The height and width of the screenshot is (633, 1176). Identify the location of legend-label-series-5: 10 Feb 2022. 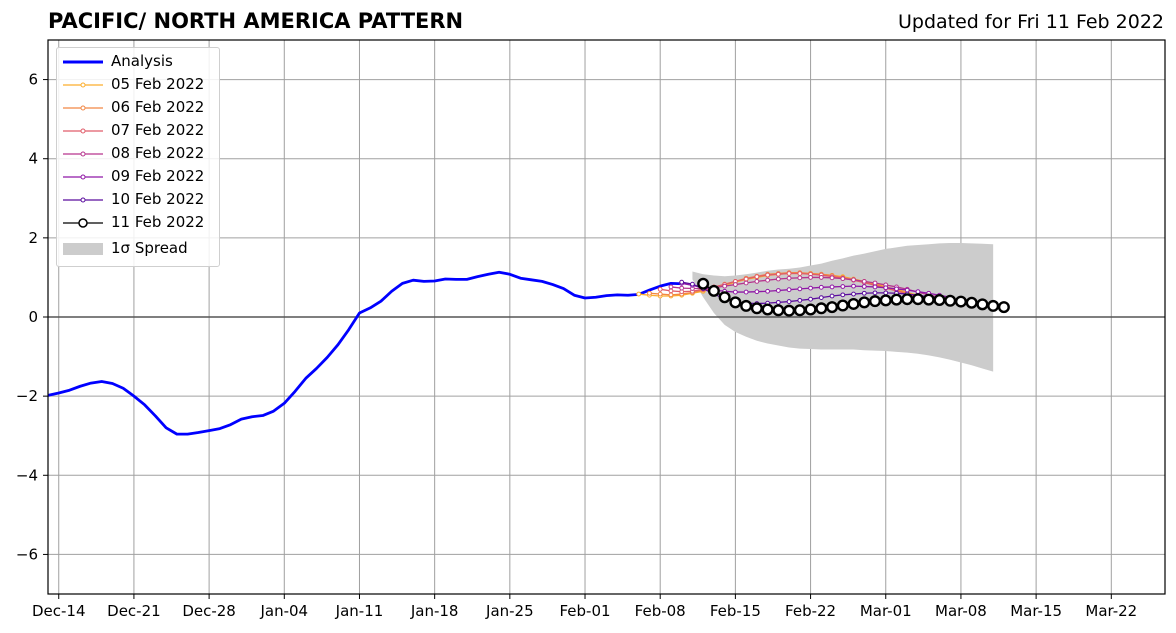
(158, 199).